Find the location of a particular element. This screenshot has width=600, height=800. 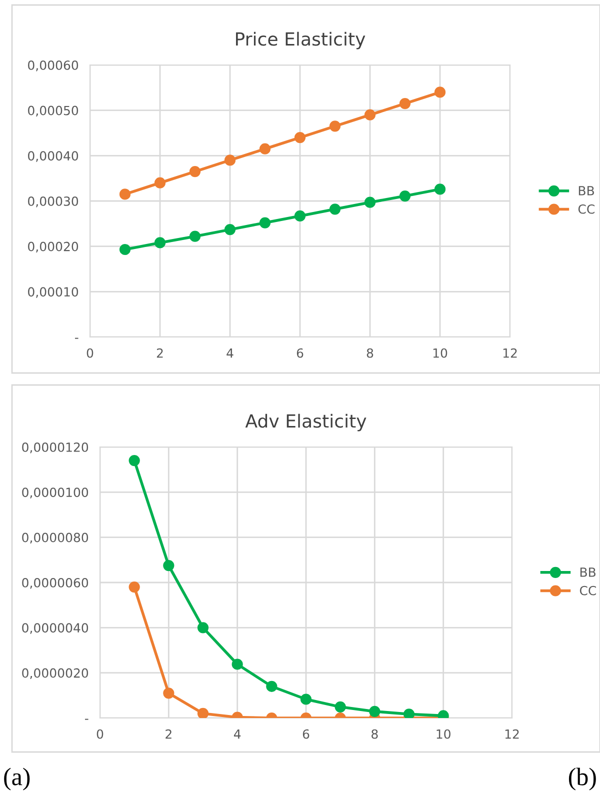

y-tick-label: 0,0000120 is located at coordinates (55, 448).